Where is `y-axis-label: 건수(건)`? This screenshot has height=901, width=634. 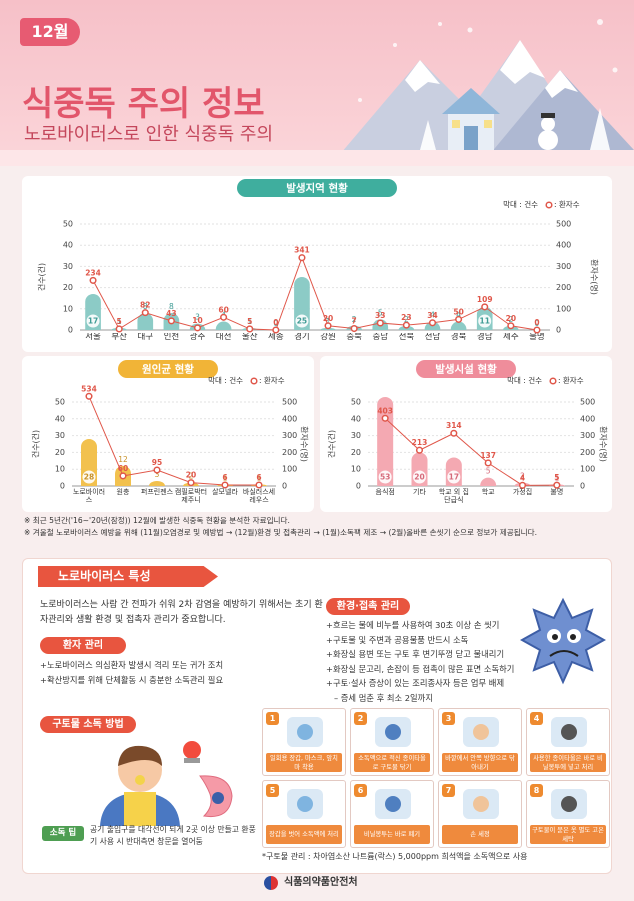
y-axis-label: 건수(건) is located at coordinates (42, 277).